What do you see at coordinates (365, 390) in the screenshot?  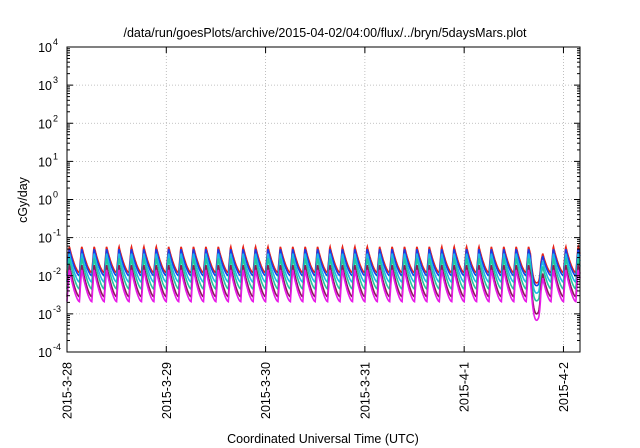 I see `x-tick-label: 2015-3-31` at bounding box center [365, 390].